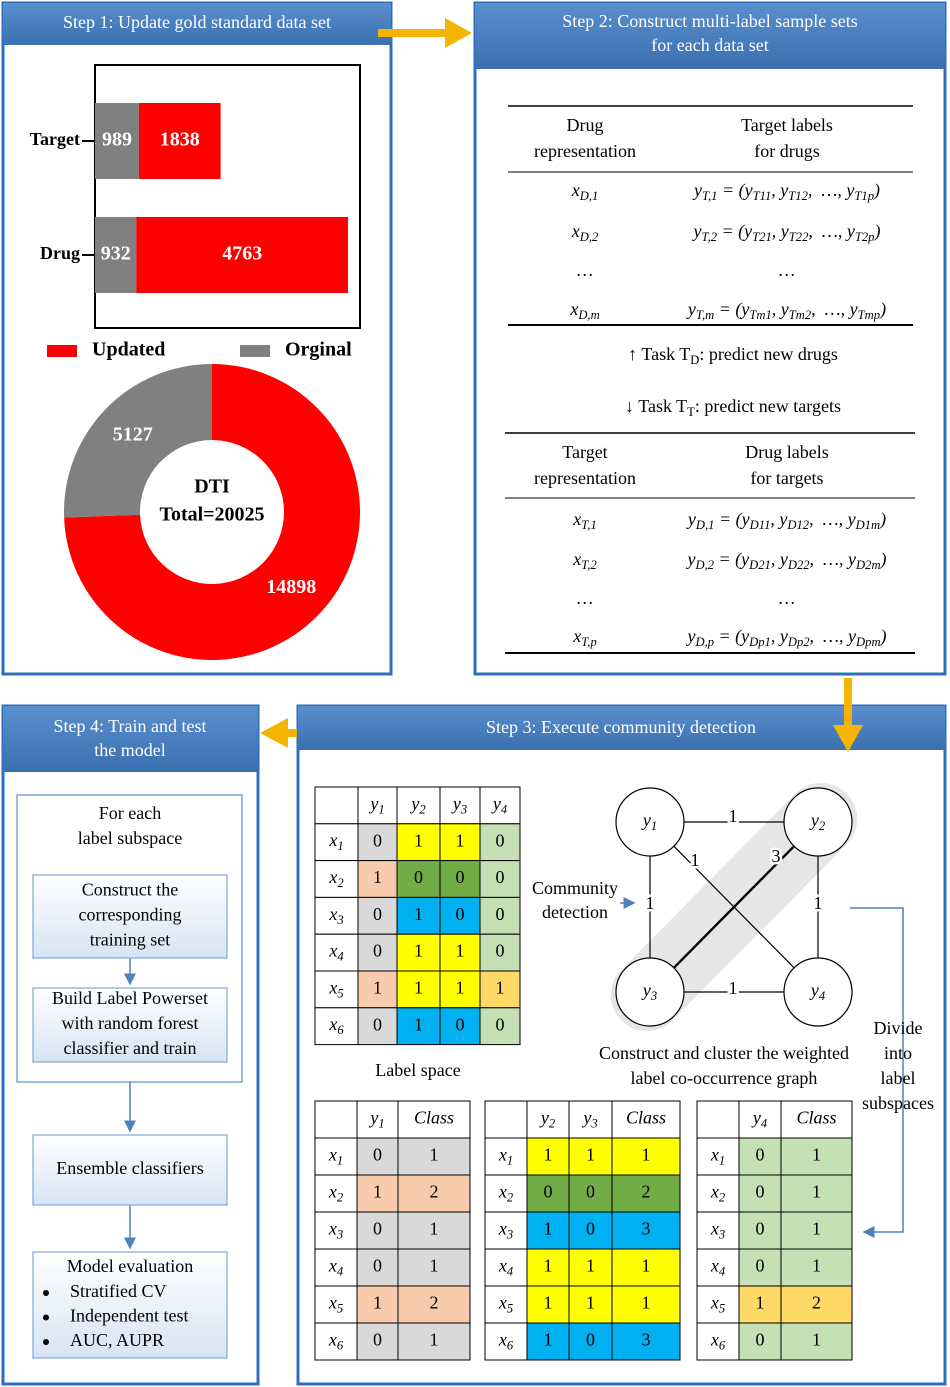 This screenshot has height=1387, width=950. What do you see at coordinates (816, 1303) in the screenshot?
I see `cell-value: 2` at bounding box center [816, 1303].